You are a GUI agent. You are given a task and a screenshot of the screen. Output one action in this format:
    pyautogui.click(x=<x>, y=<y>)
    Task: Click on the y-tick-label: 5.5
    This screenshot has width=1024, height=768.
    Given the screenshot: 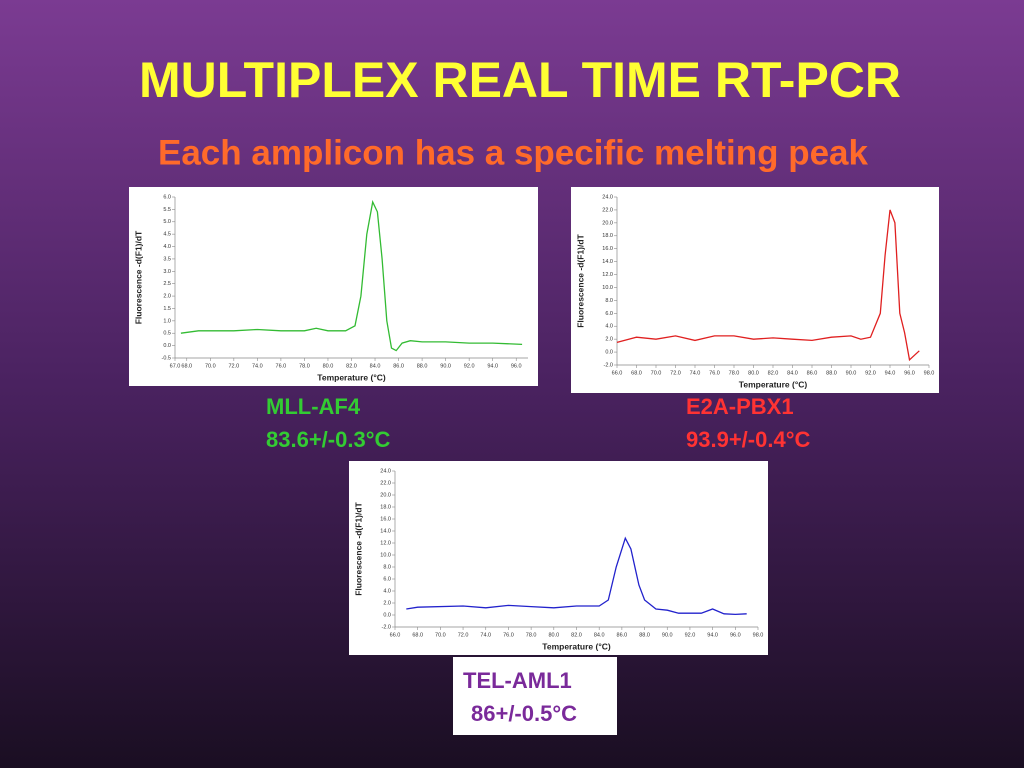 What is the action you would take?
    pyautogui.click(x=167, y=210)
    